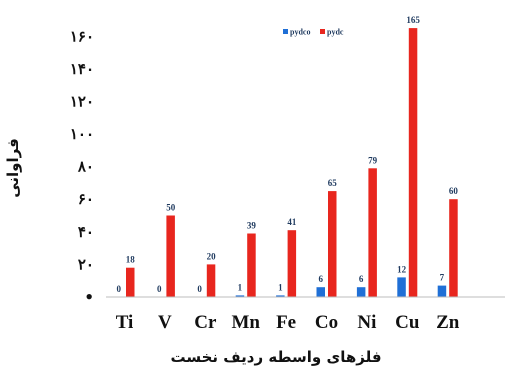 This screenshot has width=516, height=367. I want to click on bar-pydc-fe, so click(292, 263).